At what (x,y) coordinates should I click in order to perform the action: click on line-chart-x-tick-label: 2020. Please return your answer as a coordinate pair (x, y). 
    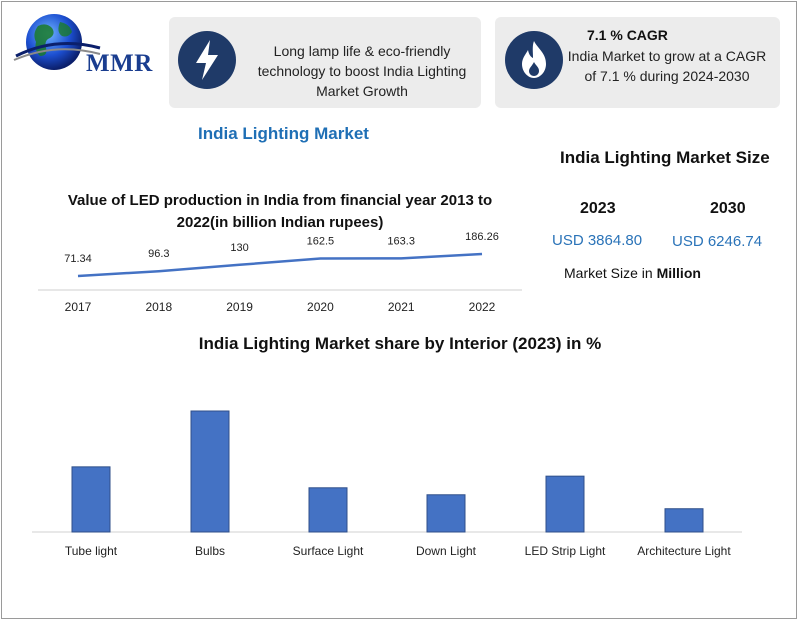
    Looking at the image, I should click on (320, 307).